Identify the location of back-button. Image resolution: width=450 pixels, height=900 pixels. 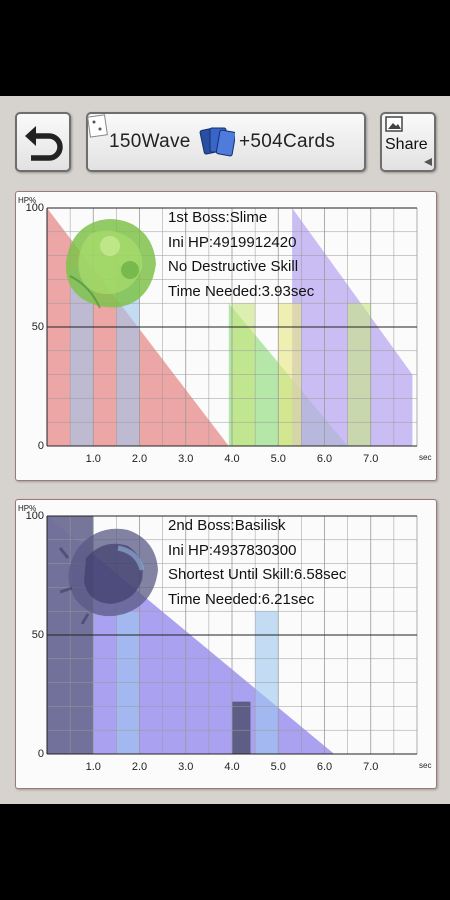
(43, 142).